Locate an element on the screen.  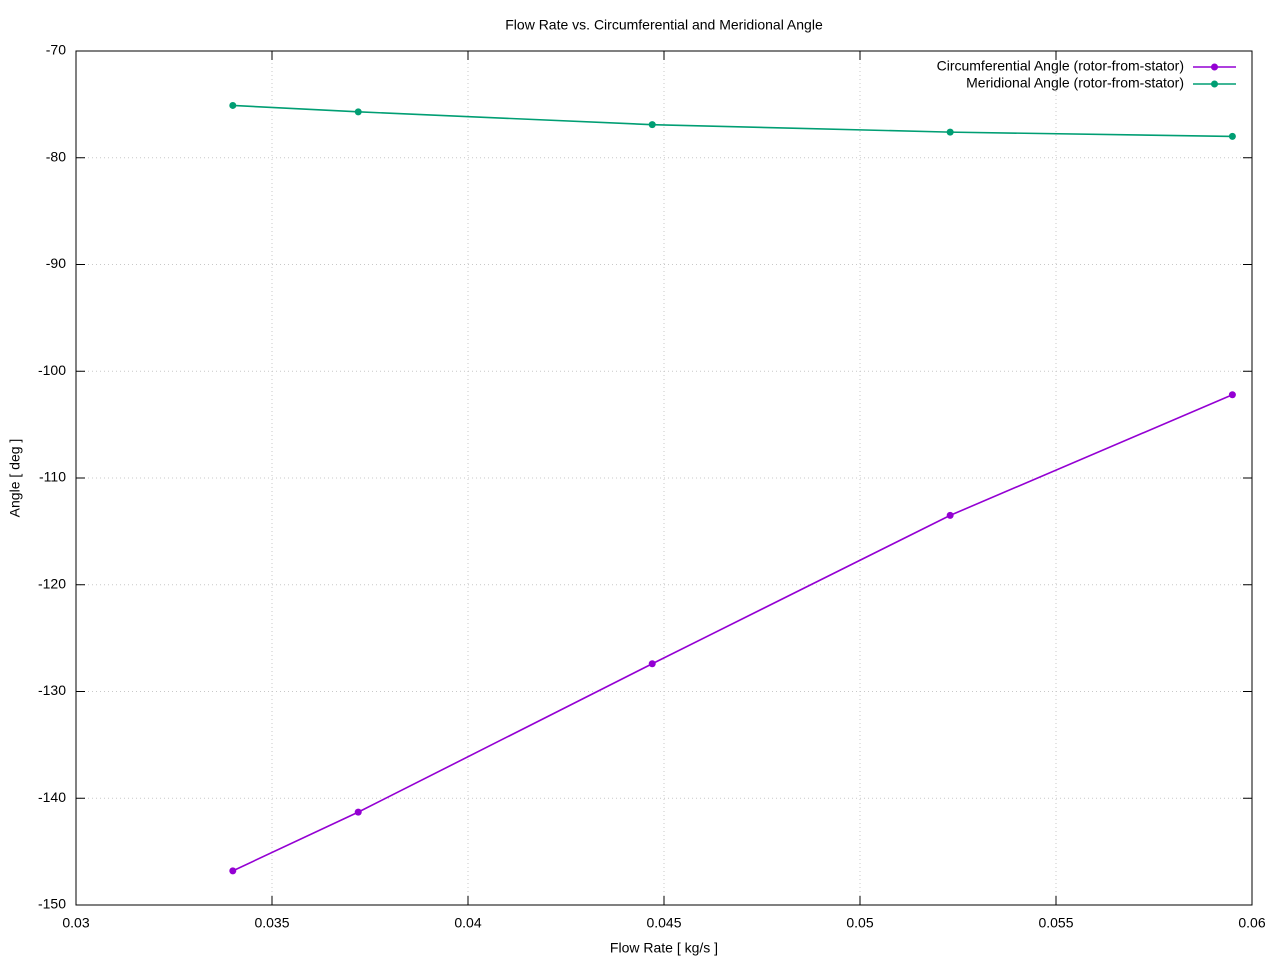
x-tick-label: 0.035 is located at coordinates (271, 923).